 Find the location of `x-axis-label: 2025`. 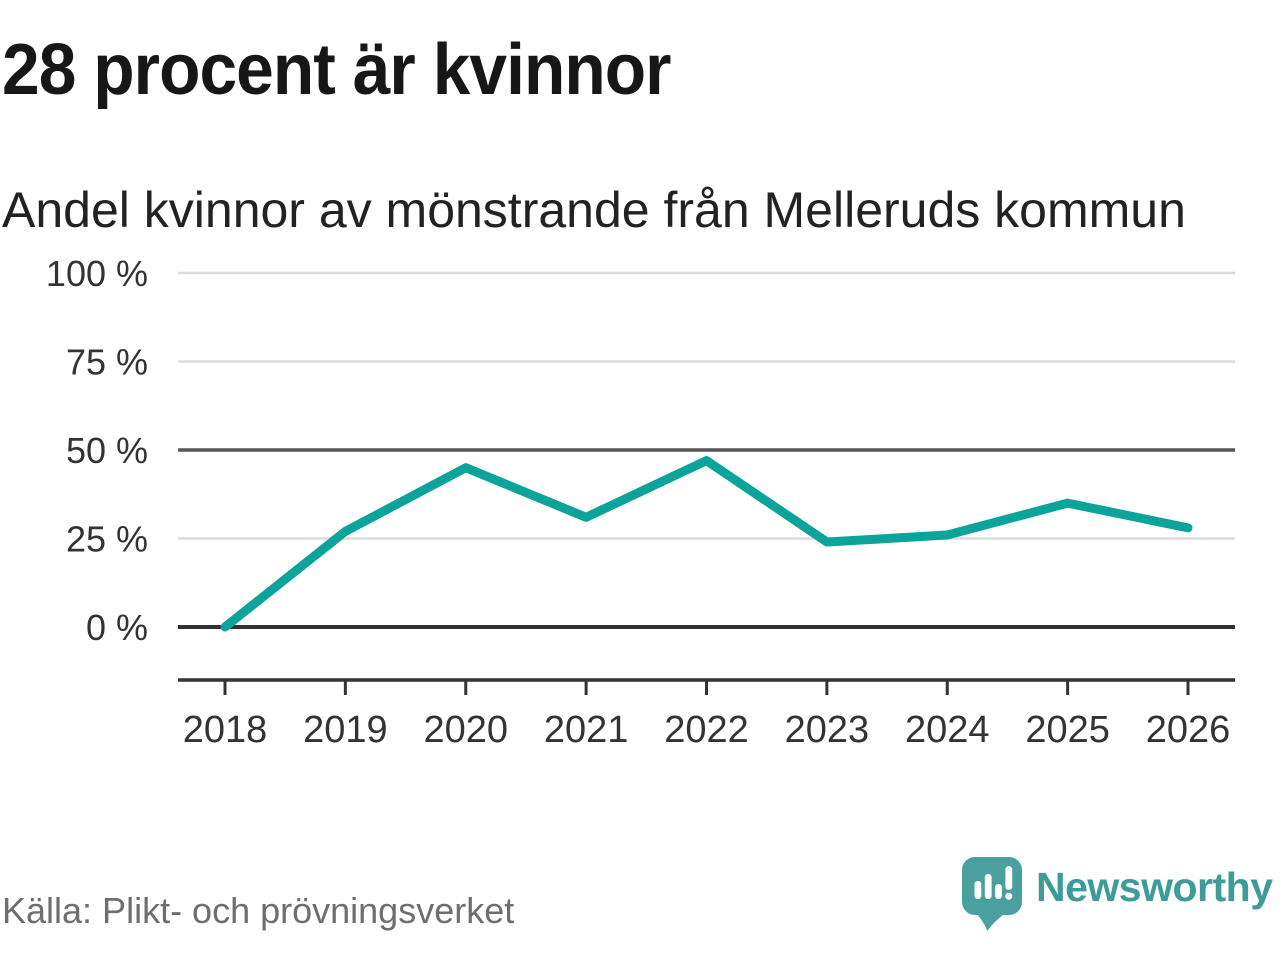

x-axis-label: 2025 is located at coordinates (1067, 730).